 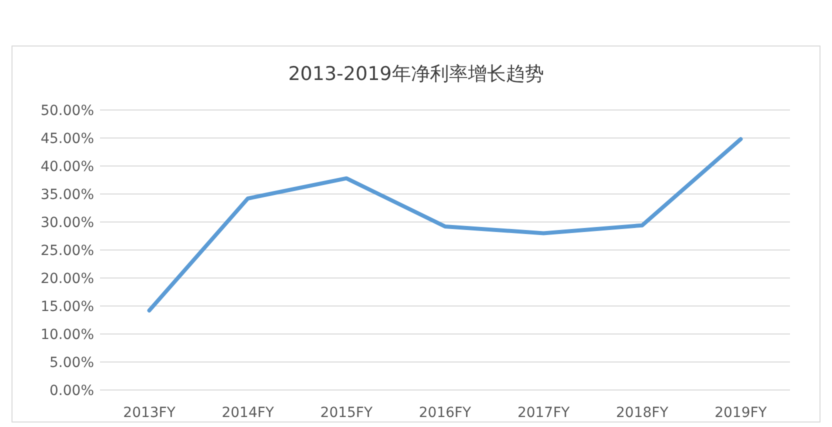 What do you see at coordinates (67, 167) in the screenshot?
I see `y-tick-label: 40.00%` at bounding box center [67, 167].